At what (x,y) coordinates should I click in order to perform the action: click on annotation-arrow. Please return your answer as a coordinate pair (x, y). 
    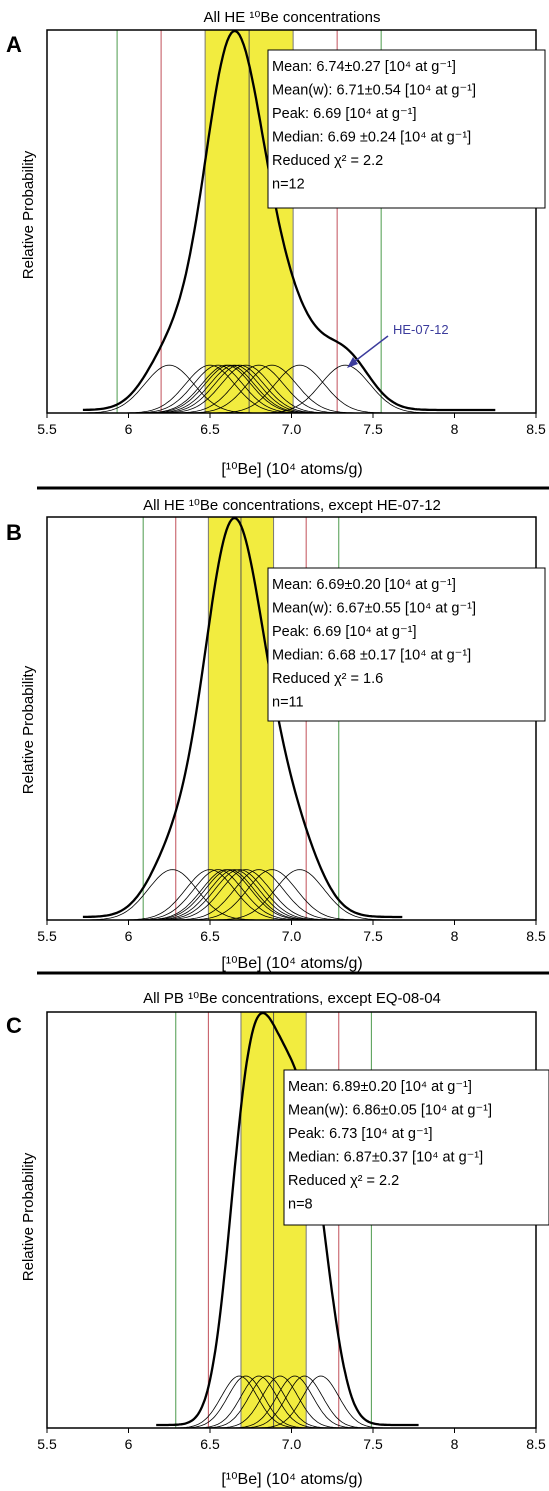
    Looking at the image, I should click on (369, 350).